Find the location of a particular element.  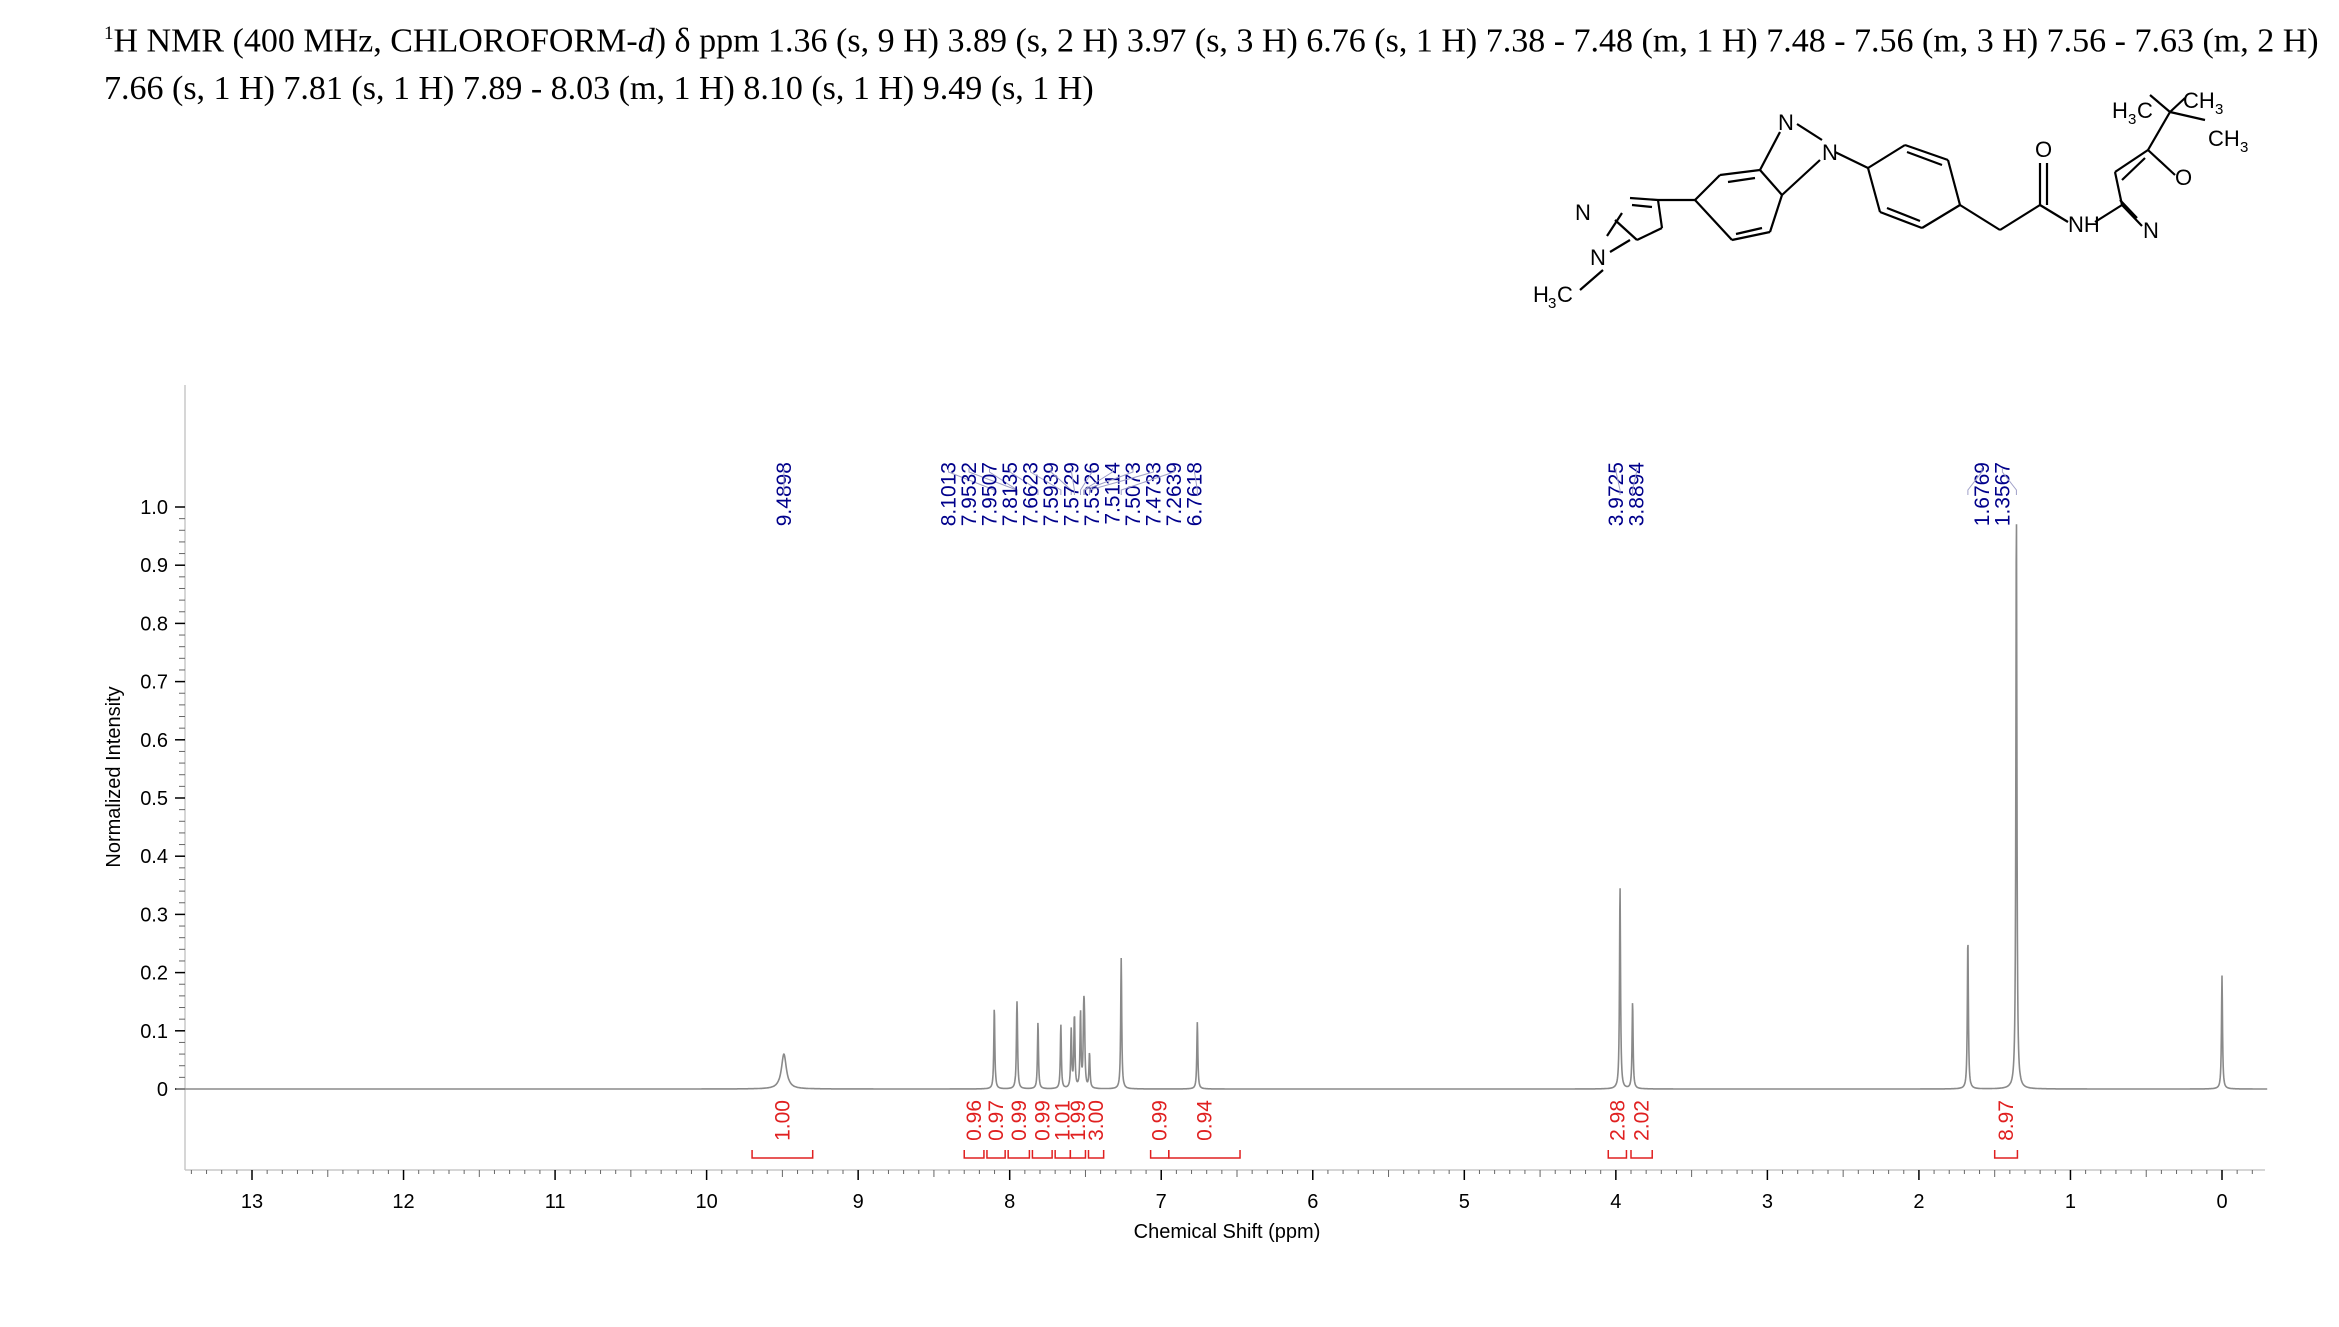

peak-shift-label: 7.9532 is located at coordinates (969, 494).